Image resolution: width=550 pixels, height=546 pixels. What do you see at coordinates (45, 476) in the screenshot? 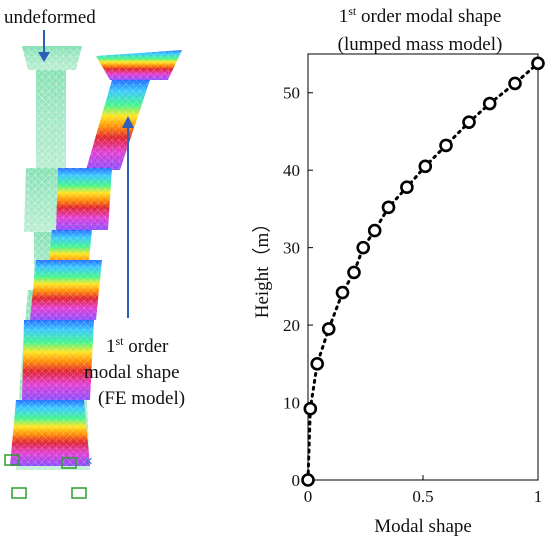
I see `ground-supports` at bounding box center [45, 476].